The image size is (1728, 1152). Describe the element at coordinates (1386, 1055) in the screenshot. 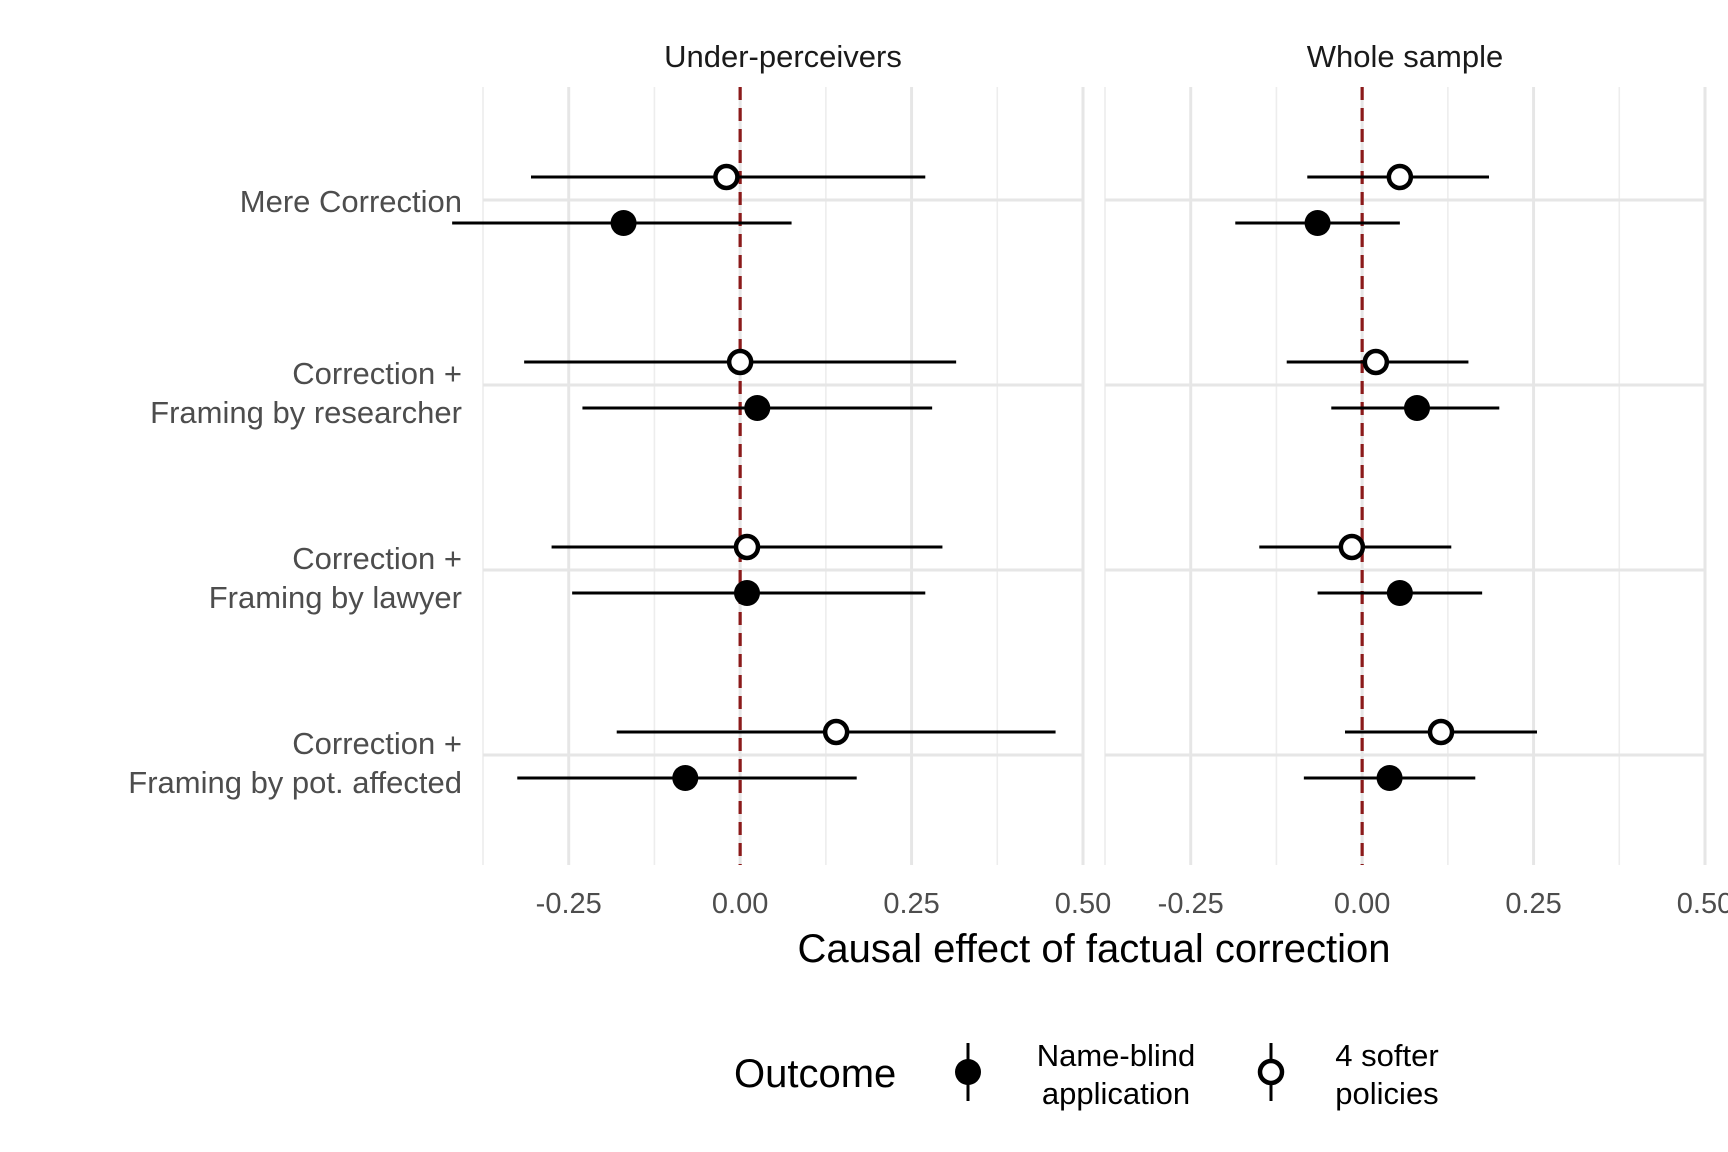

I see `legend-label: 4 softer` at that location.